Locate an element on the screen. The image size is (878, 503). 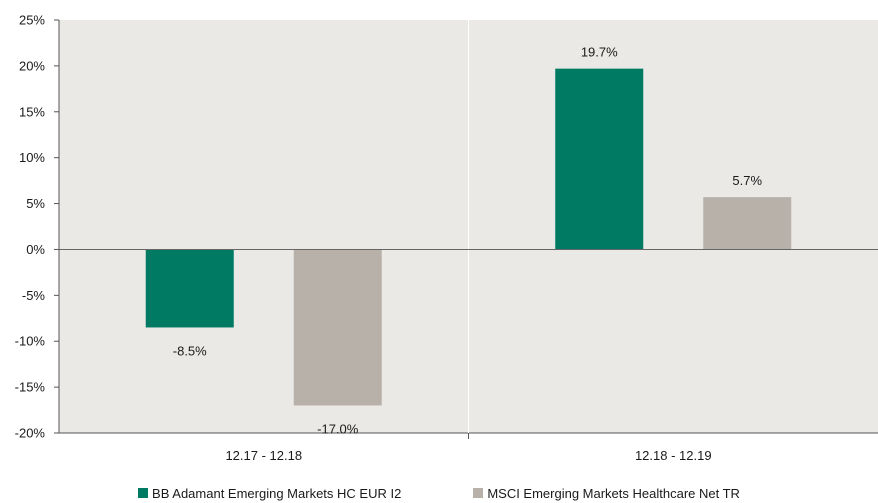
legend-item-fund: BB Adamant Emerging Markets HC EUR I2 is located at coordinates (269, 493).